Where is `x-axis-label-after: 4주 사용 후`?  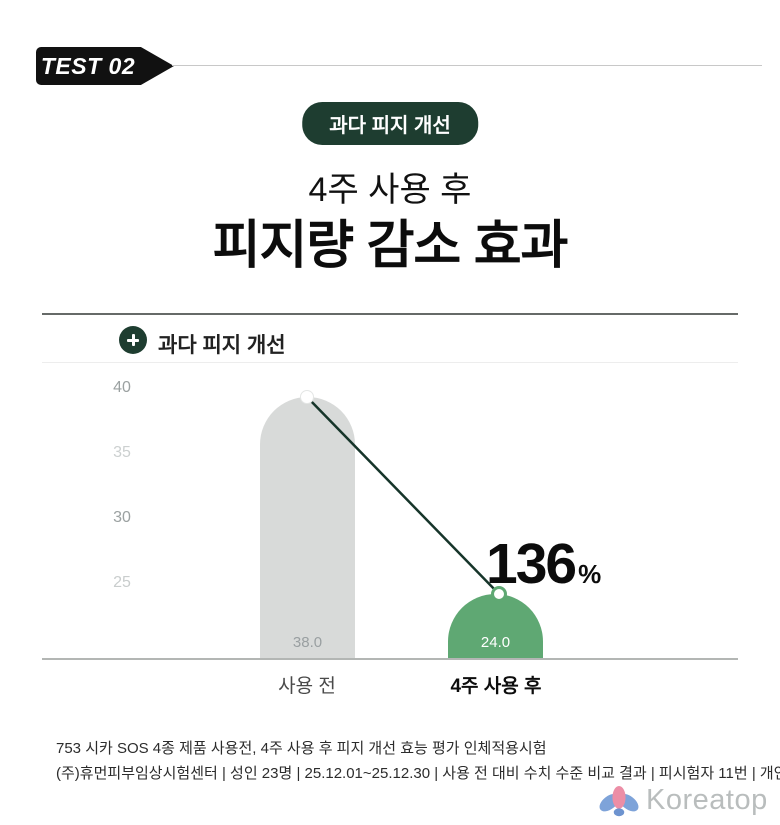 x-axis-label-after: 4주 사용 후 is located at coordinates (496, 686).